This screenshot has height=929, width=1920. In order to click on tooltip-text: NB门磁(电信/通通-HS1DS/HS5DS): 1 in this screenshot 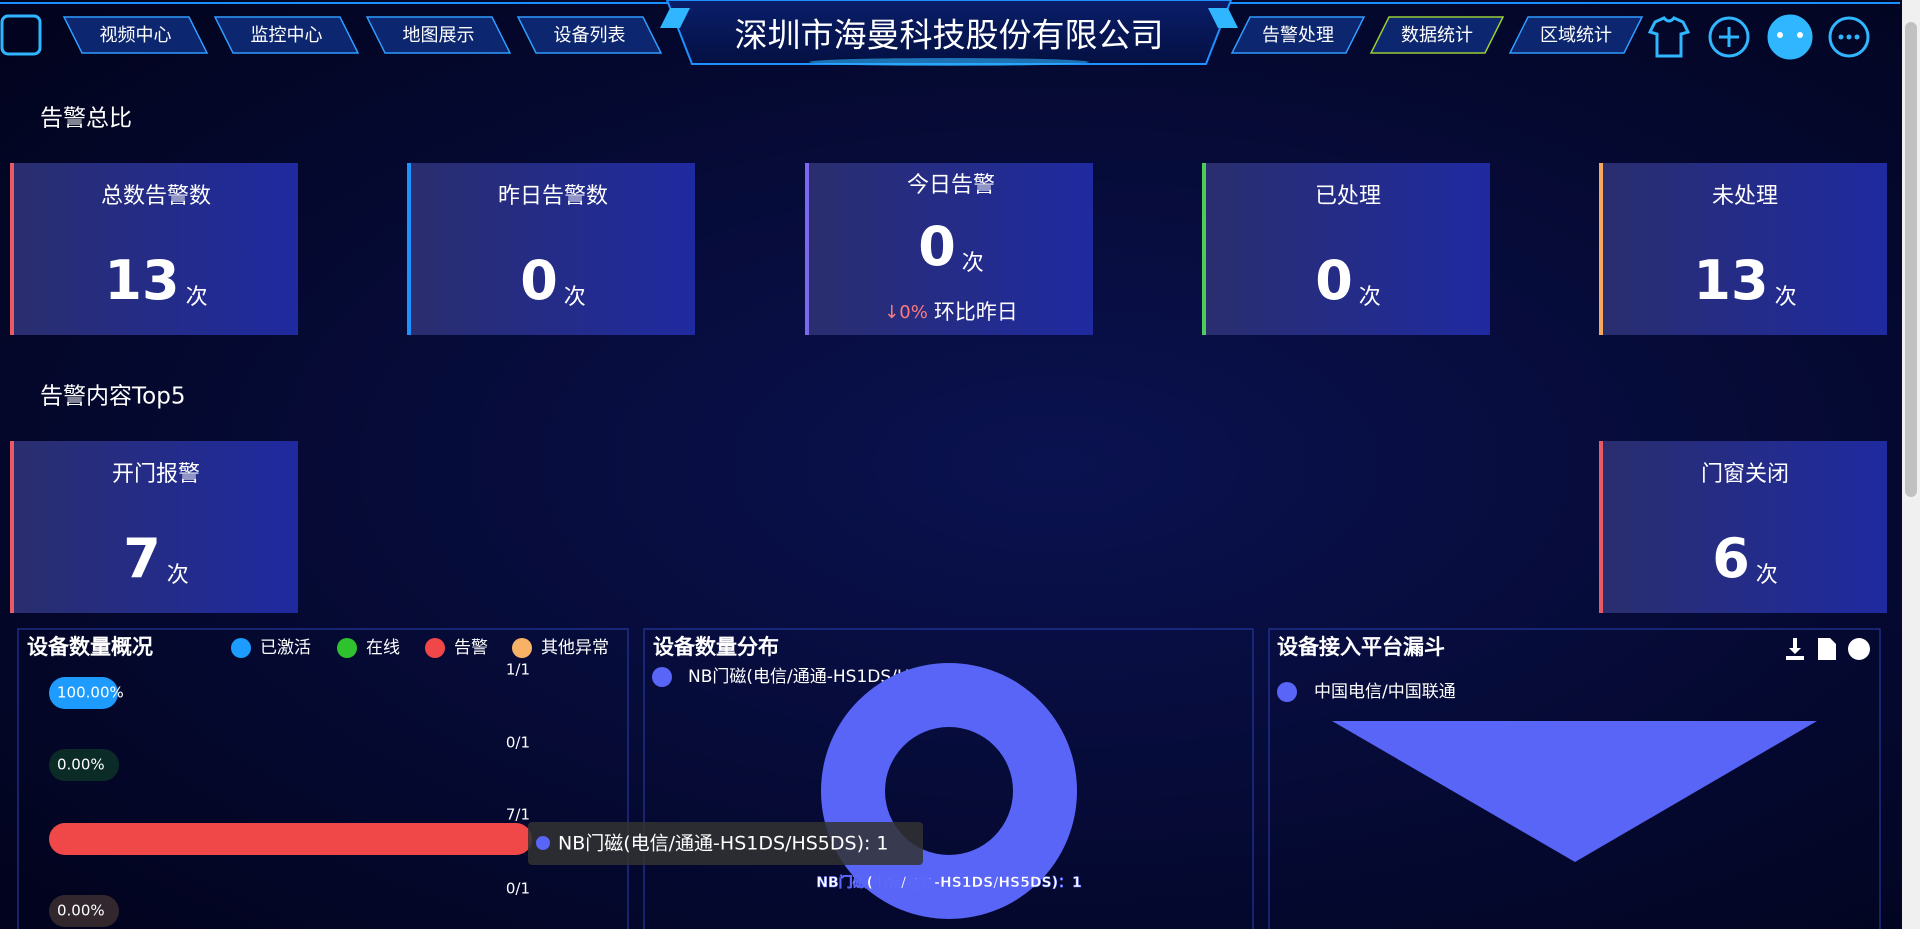, I will do `click(723, 844)`.